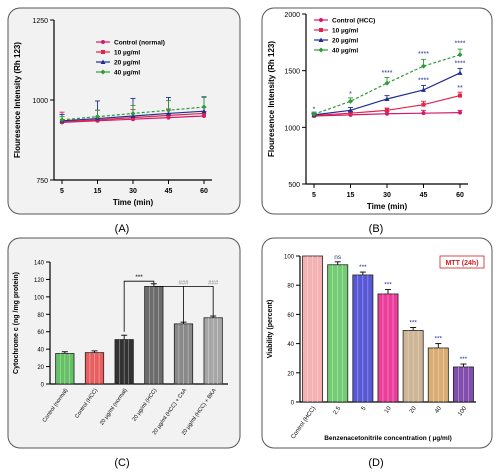  Describe the element at coordinates (338, 257) in the screenshot. I see `significance-label: ns` at that location.